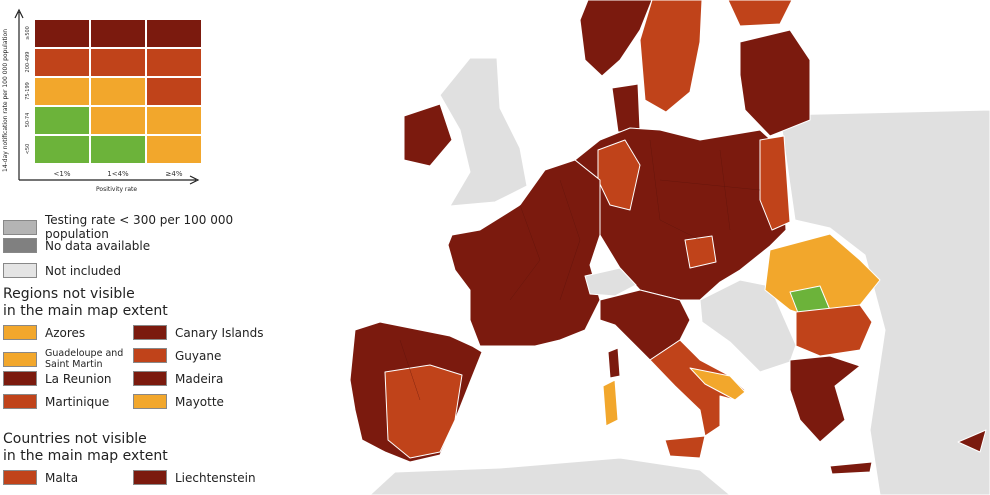  What do you see at coordinates (825, 399) in the screenshot?
I see `greece` at bounding box center [825, 399].